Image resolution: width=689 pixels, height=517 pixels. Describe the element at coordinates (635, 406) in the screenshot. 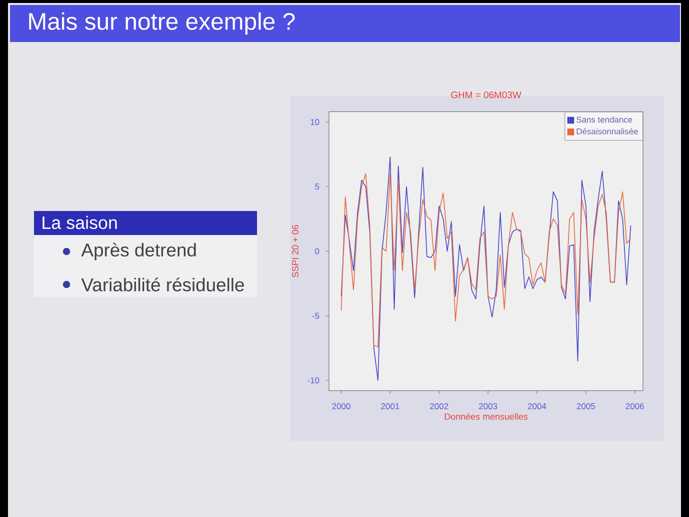

I see `x-tick-label: 2006` at that location.